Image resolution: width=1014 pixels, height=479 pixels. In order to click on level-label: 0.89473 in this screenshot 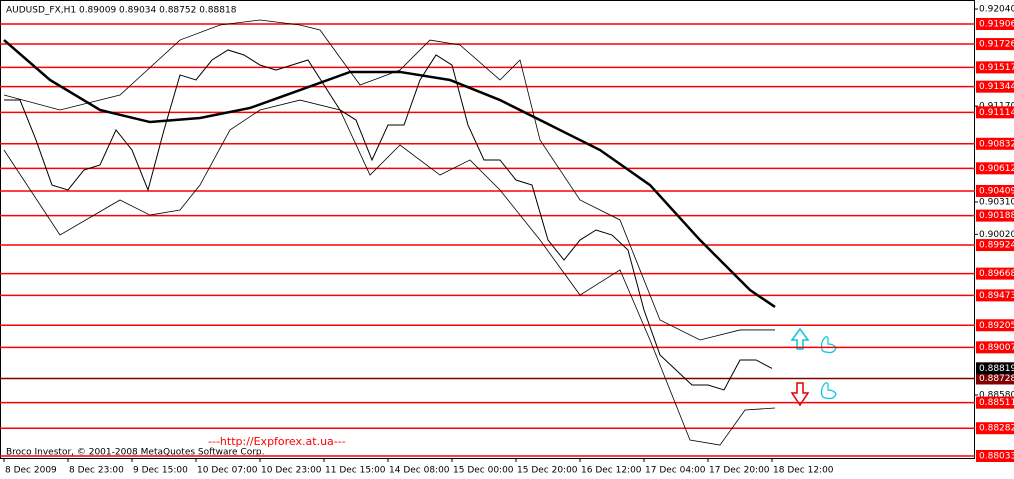, I will do `click(996, 296)`.